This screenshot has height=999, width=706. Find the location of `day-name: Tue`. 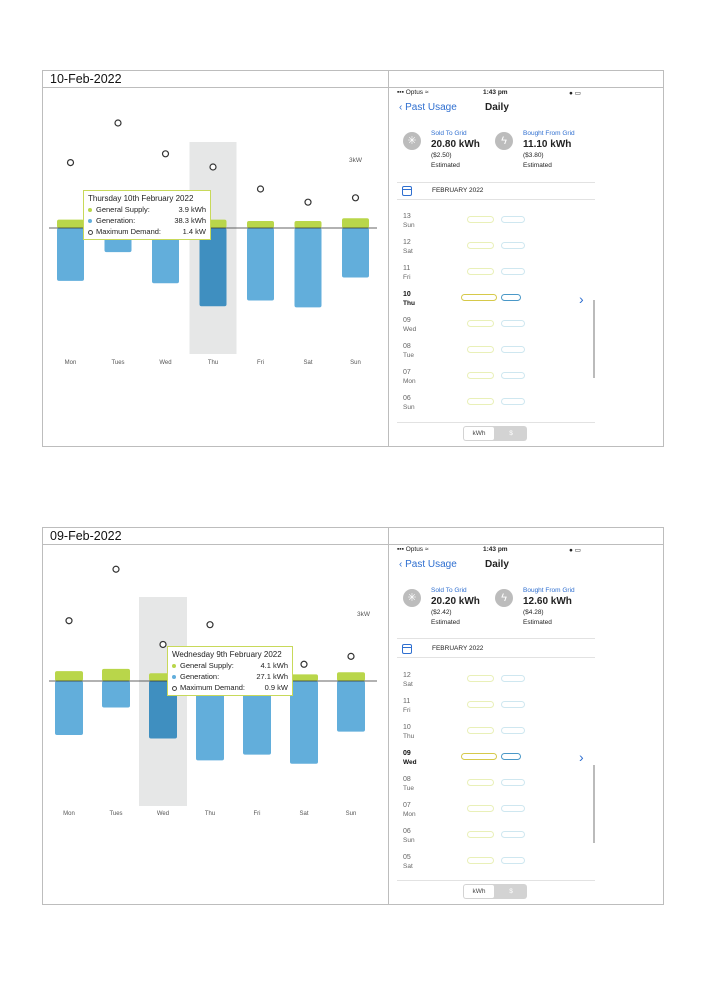

day-name: Tue is located at coordinates (408, 788).